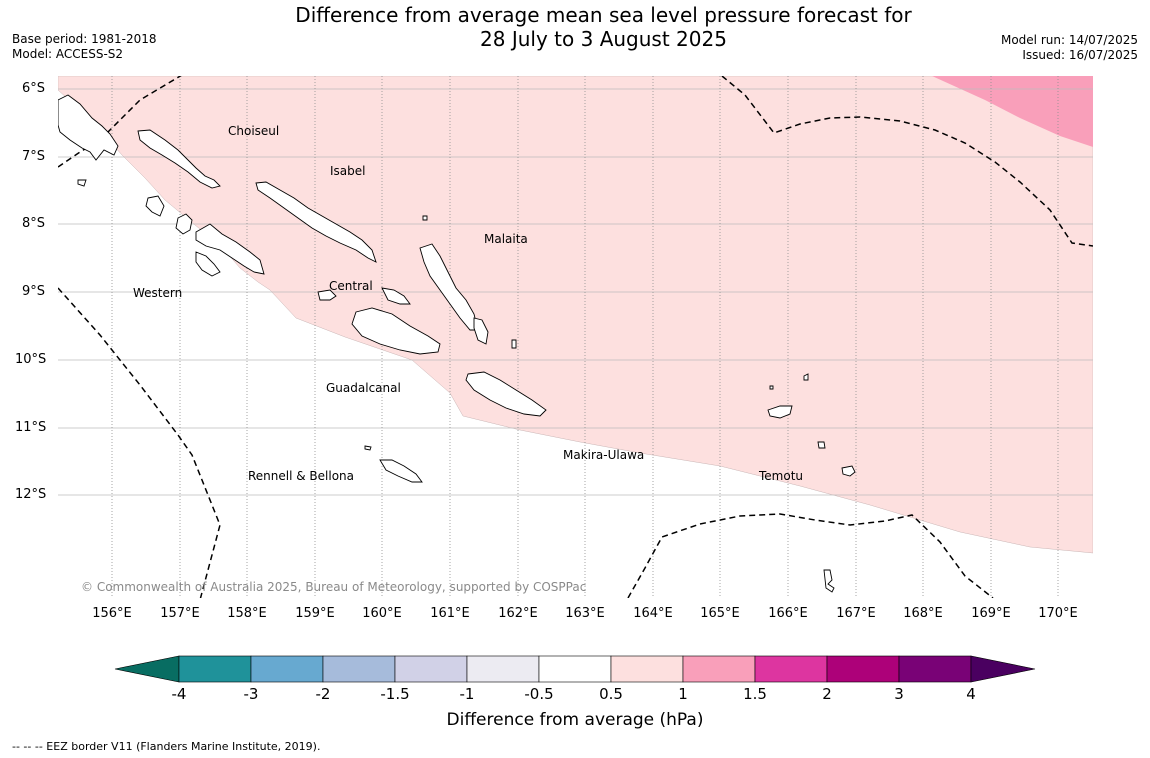 The image size is (1150, 758). I want to click on isabel-island, so click(316, 222).